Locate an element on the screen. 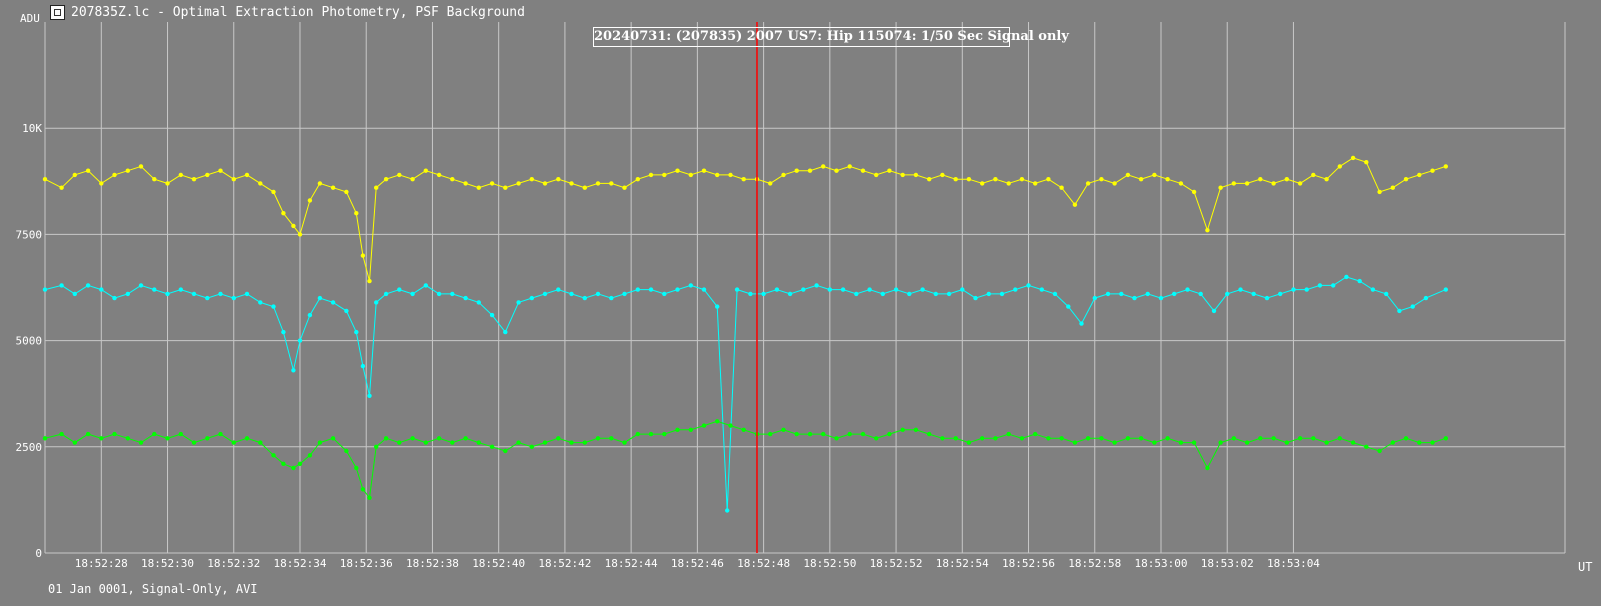  y-axis-label: ADU is located at coordinates (30, 18).